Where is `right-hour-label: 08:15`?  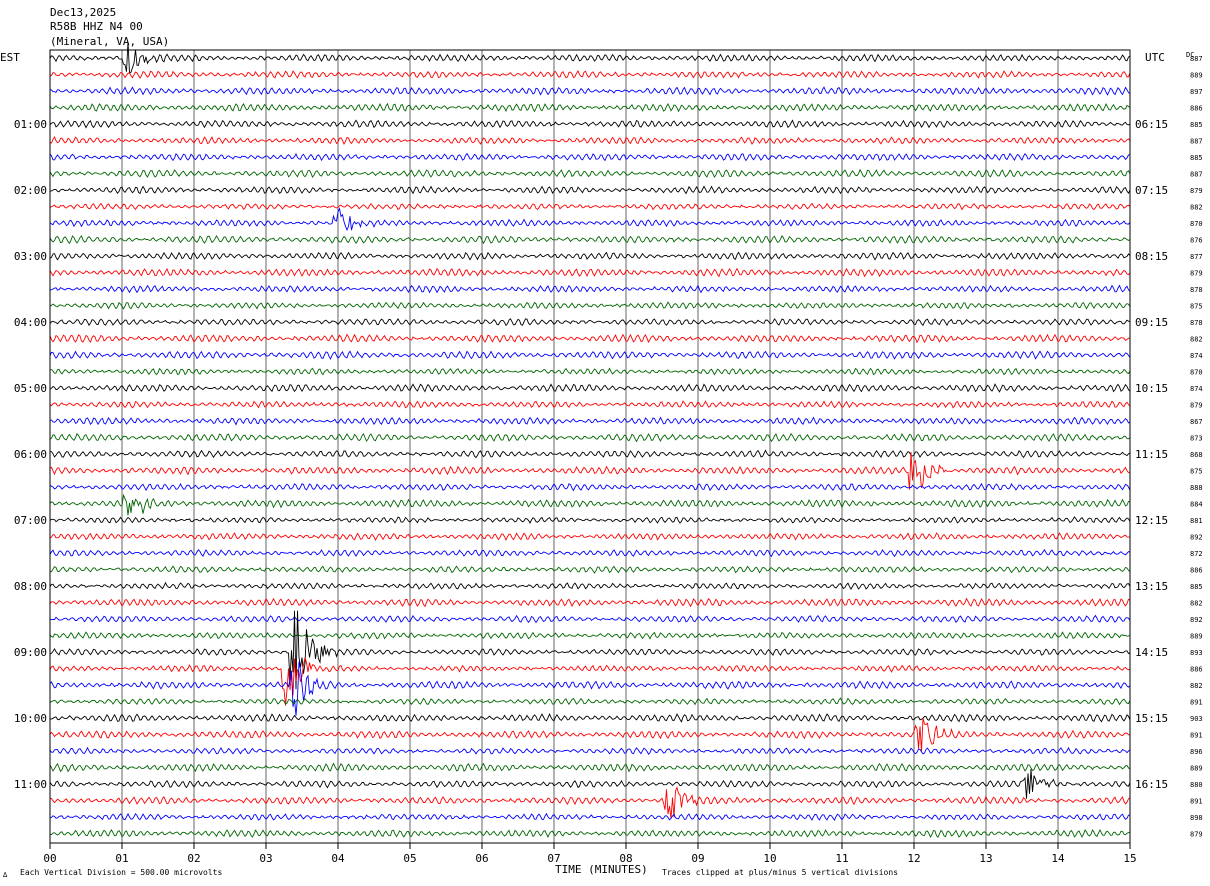
right-hour-label: 08:15 is located at coordinates (1151, 256).